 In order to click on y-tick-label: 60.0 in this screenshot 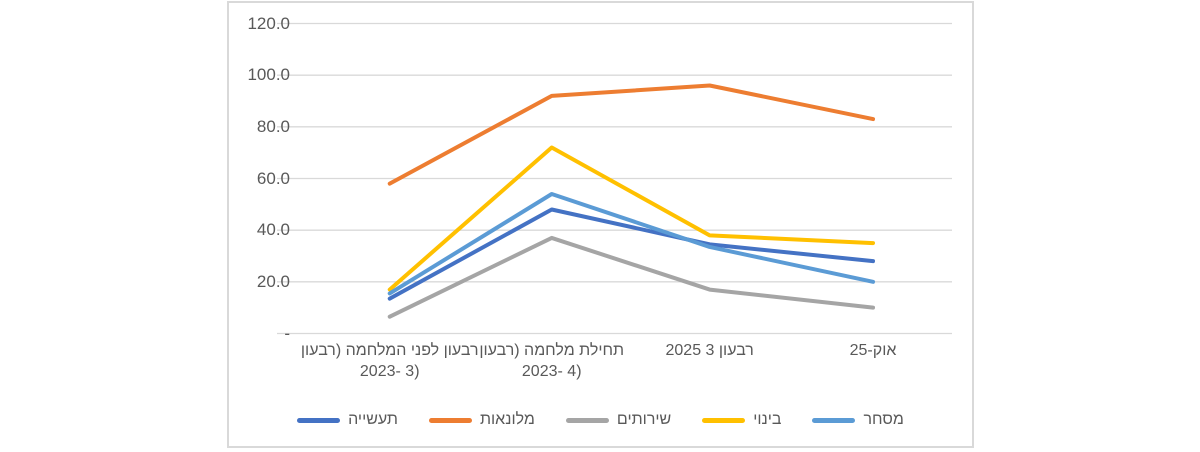, I will do `click(273, 178)`.